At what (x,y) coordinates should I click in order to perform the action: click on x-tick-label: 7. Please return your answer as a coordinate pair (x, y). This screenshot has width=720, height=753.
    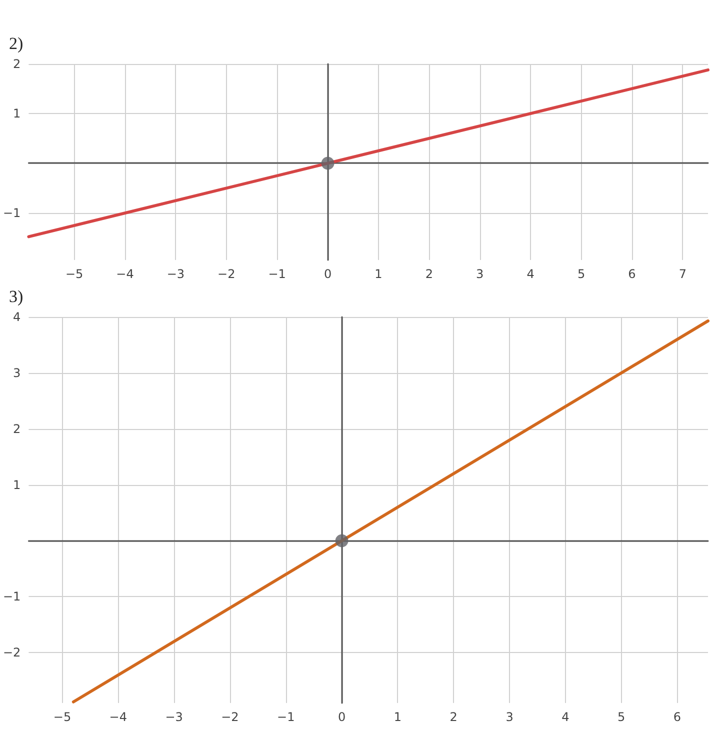
    Looking at the image, I should click on (682, 274).